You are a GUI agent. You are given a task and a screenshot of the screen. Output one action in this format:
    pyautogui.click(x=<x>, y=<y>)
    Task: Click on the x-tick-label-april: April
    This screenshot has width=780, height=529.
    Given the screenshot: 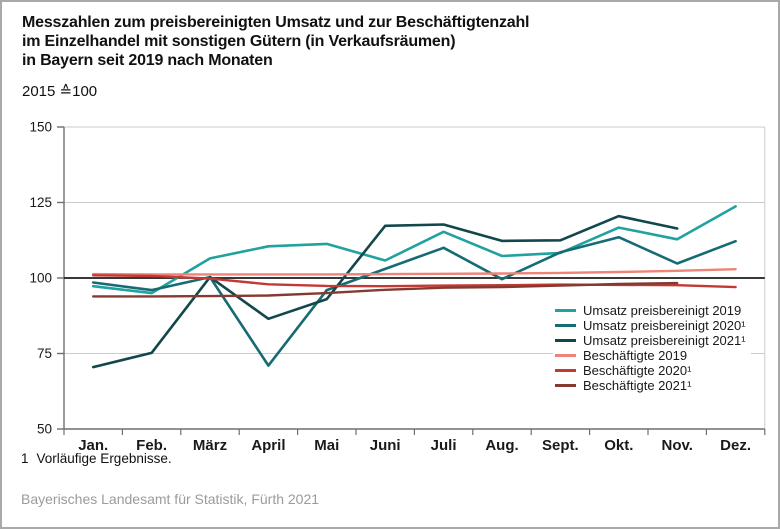 What is the action you would take?
    pyautogui.click(x=268, y=445)
    